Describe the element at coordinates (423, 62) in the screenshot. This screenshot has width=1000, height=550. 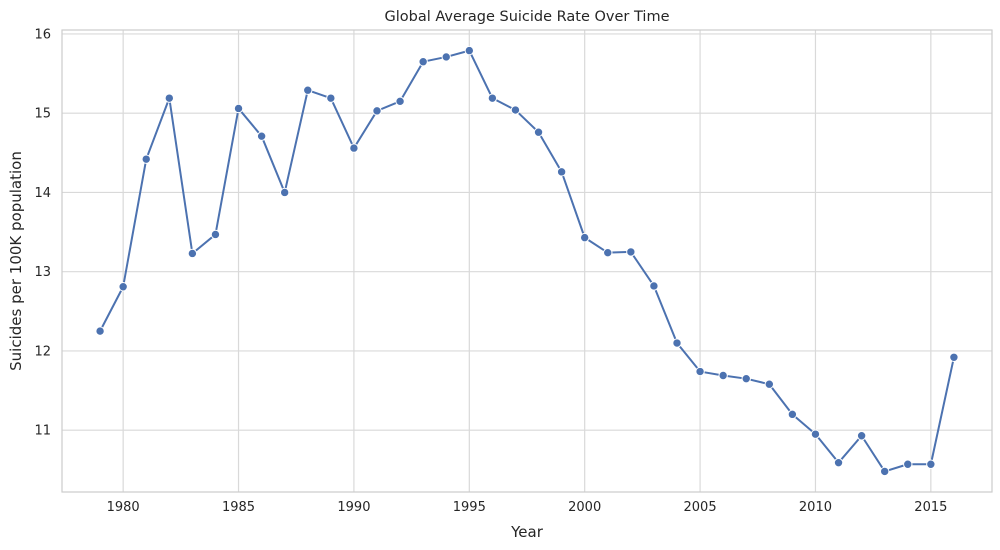
I see `data-point-1993` at that location.